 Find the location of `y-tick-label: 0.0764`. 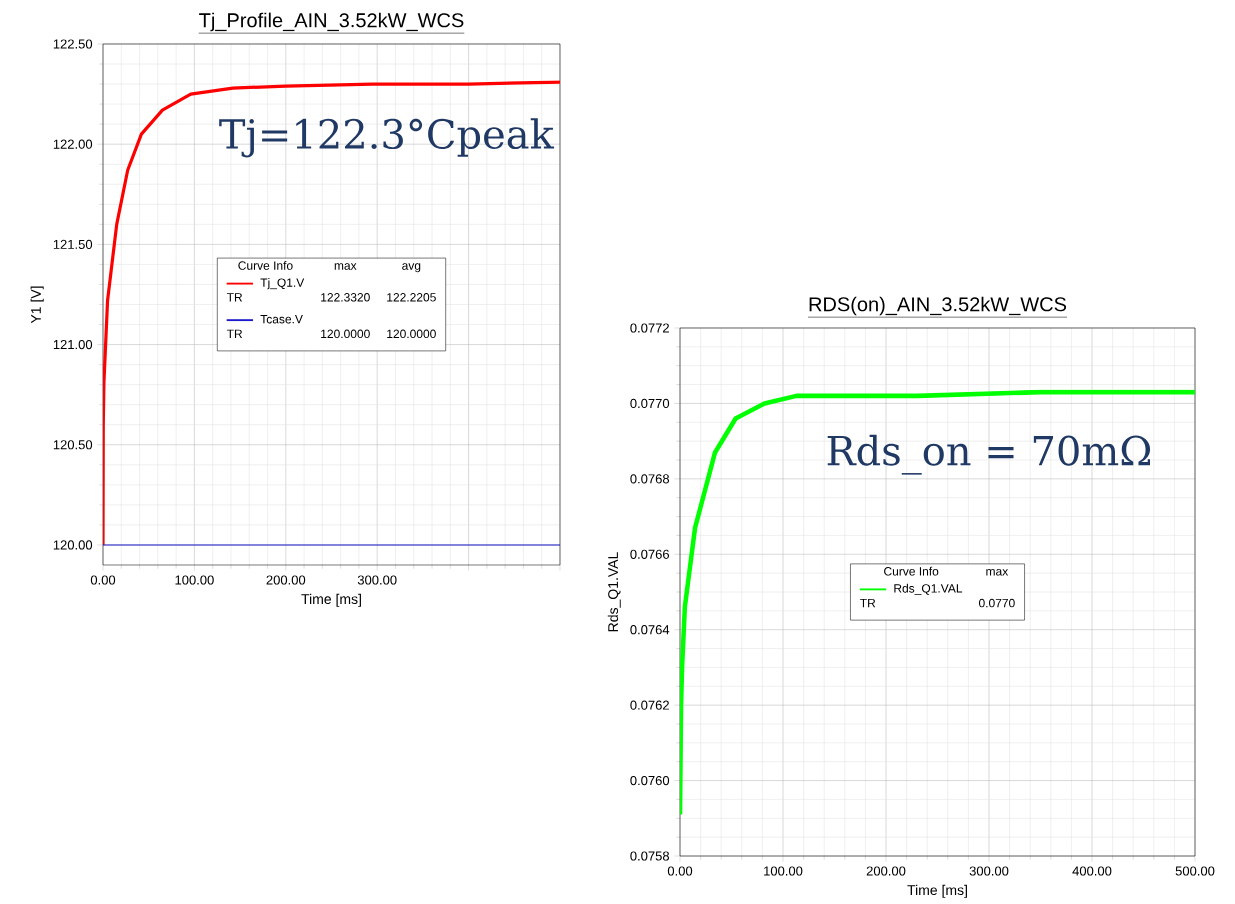

y-tick-label: 0.0764 is located at coordinates (650, 630).